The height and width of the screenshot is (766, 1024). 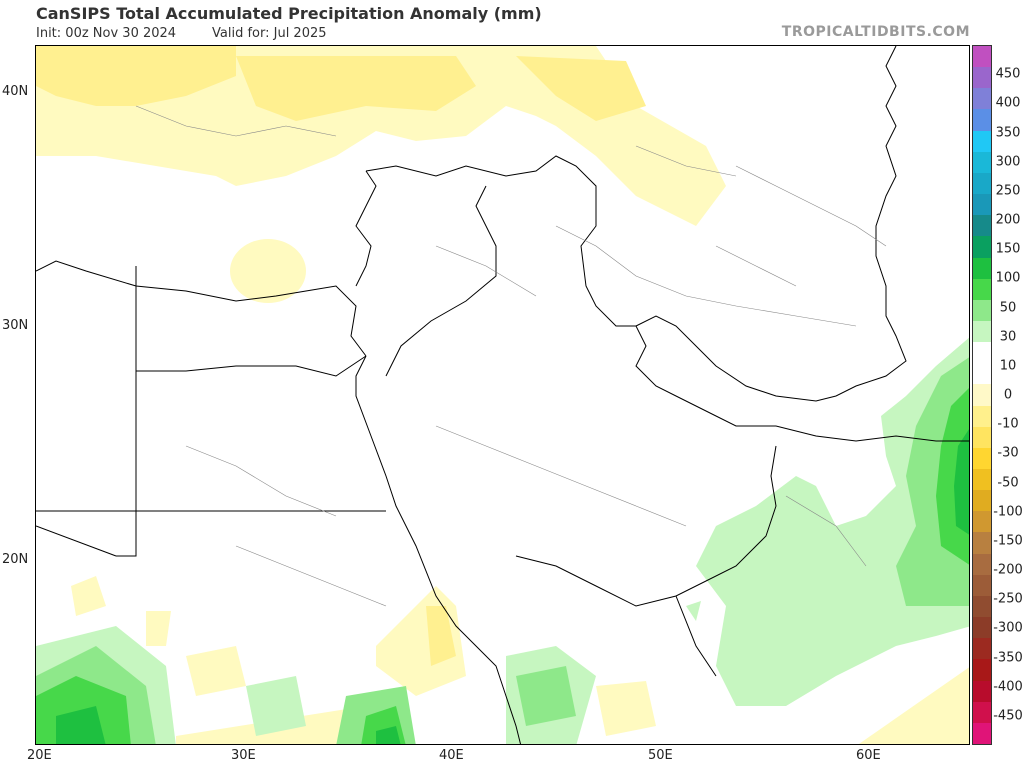 I want to click on colorbar-label: 100, so click(x=1008, y=278).